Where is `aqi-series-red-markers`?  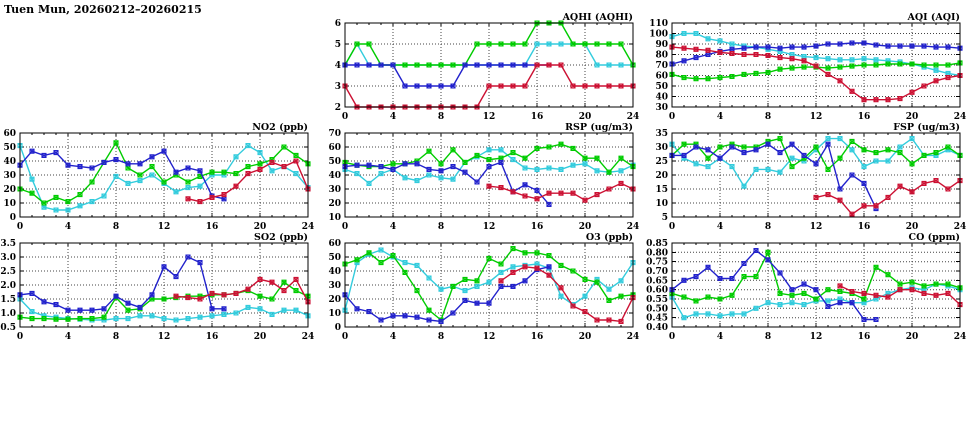
aqi-series-red-markers is located at coordinates (816, 73).